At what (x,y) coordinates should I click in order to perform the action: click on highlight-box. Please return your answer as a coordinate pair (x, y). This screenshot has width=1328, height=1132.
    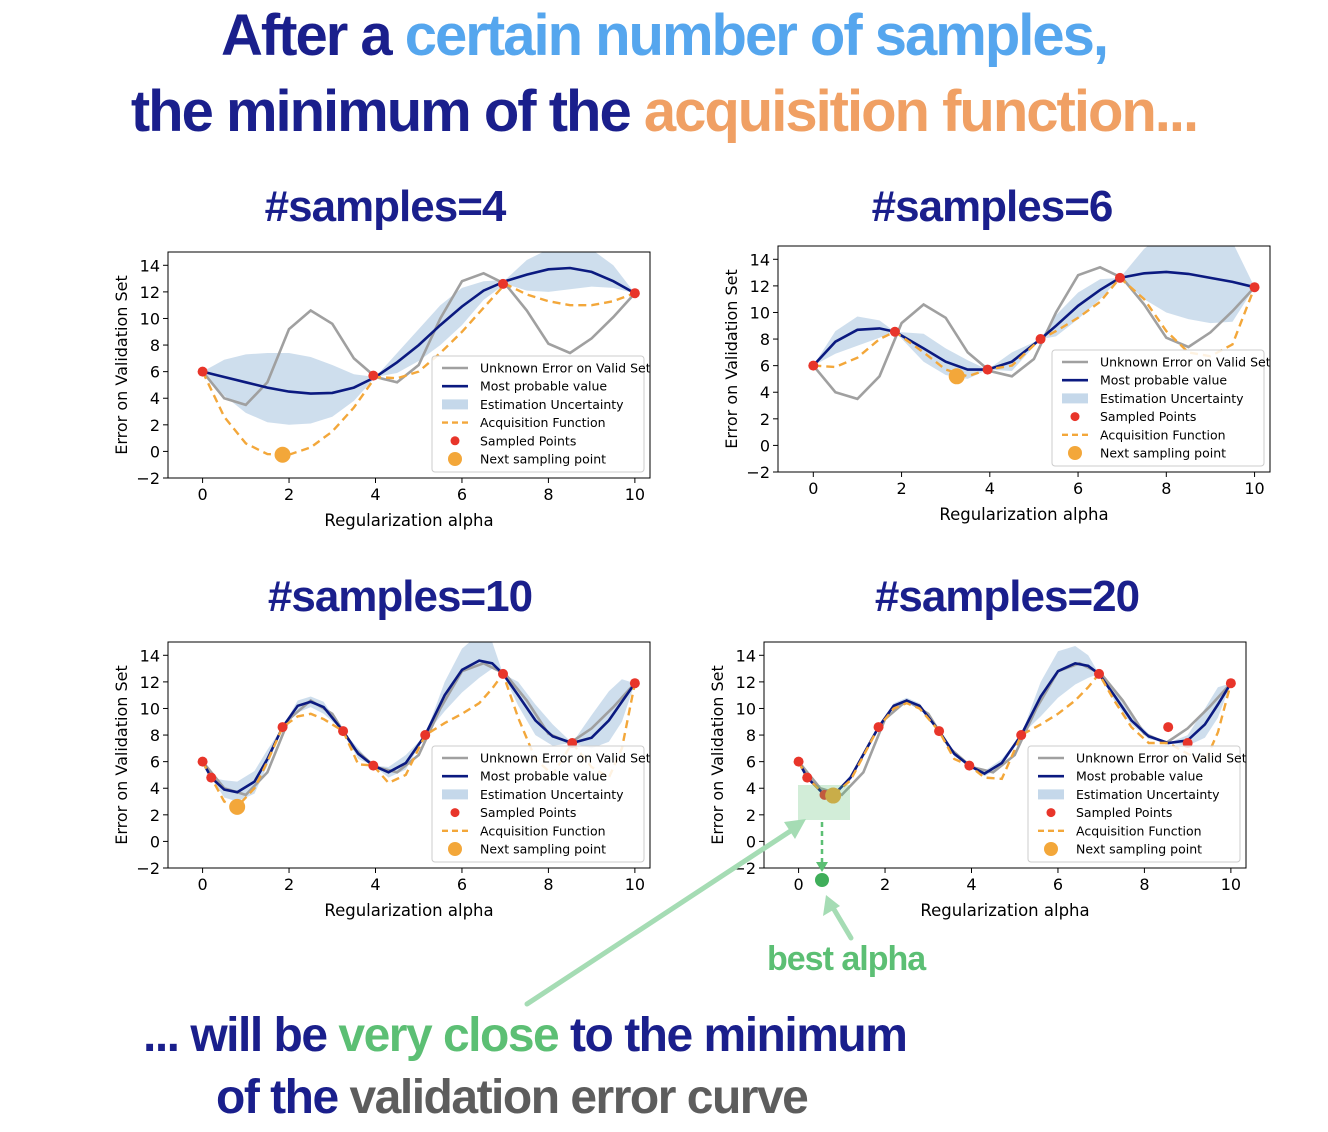
    Looking at the image, I should click on (824, 802).